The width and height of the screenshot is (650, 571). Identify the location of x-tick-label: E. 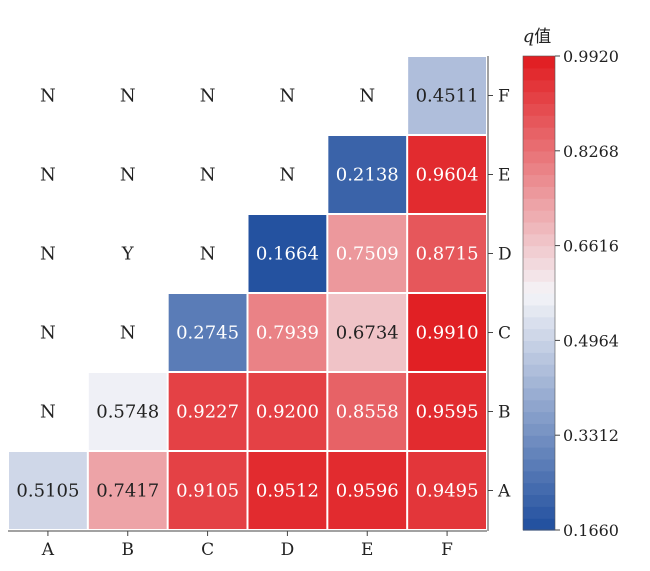
(367, 550).